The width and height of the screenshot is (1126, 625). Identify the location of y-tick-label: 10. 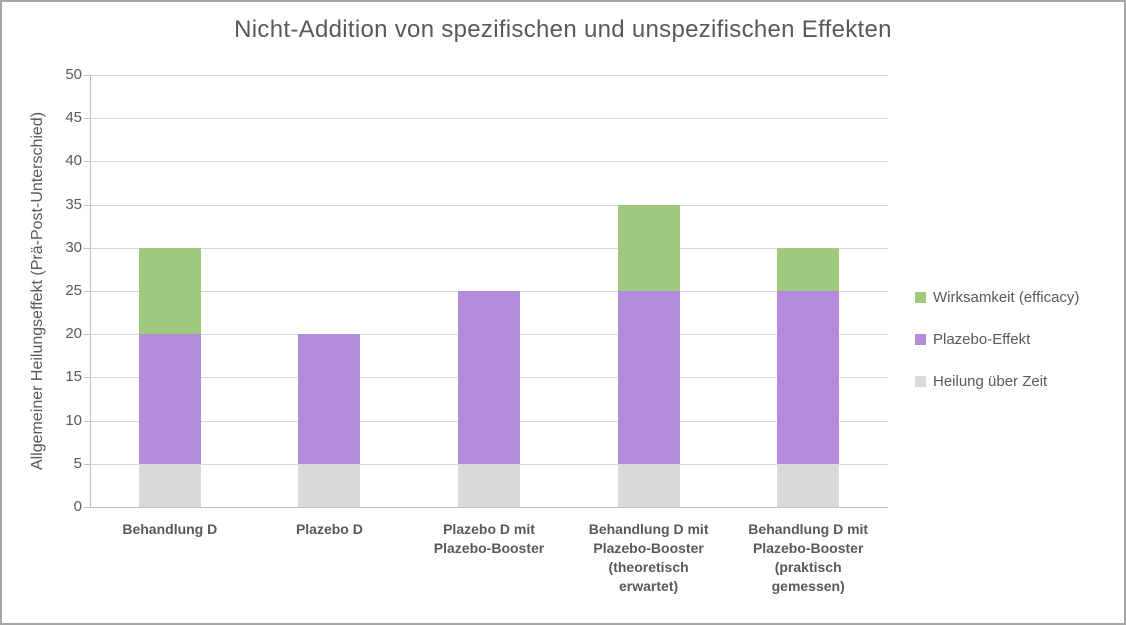
(73, 420).